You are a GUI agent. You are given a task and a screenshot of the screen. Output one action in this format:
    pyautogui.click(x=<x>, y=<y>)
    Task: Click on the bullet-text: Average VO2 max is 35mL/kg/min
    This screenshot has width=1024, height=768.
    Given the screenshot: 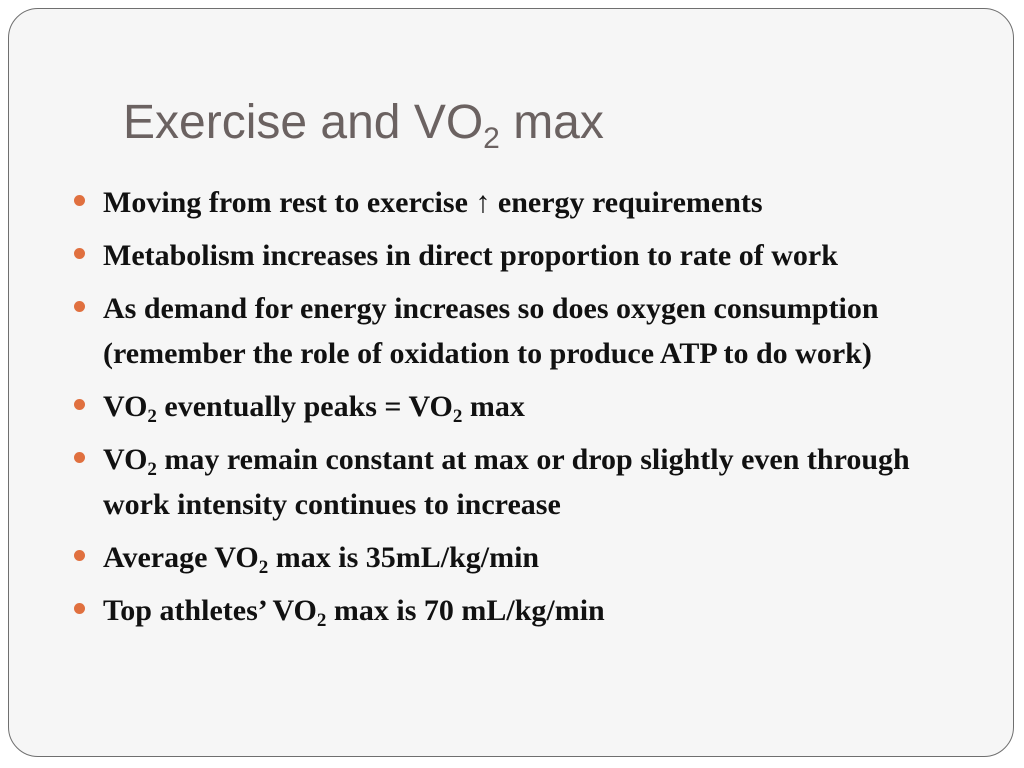 What is the action you would take?
    pyautogui.click(x=321, y=559)
    